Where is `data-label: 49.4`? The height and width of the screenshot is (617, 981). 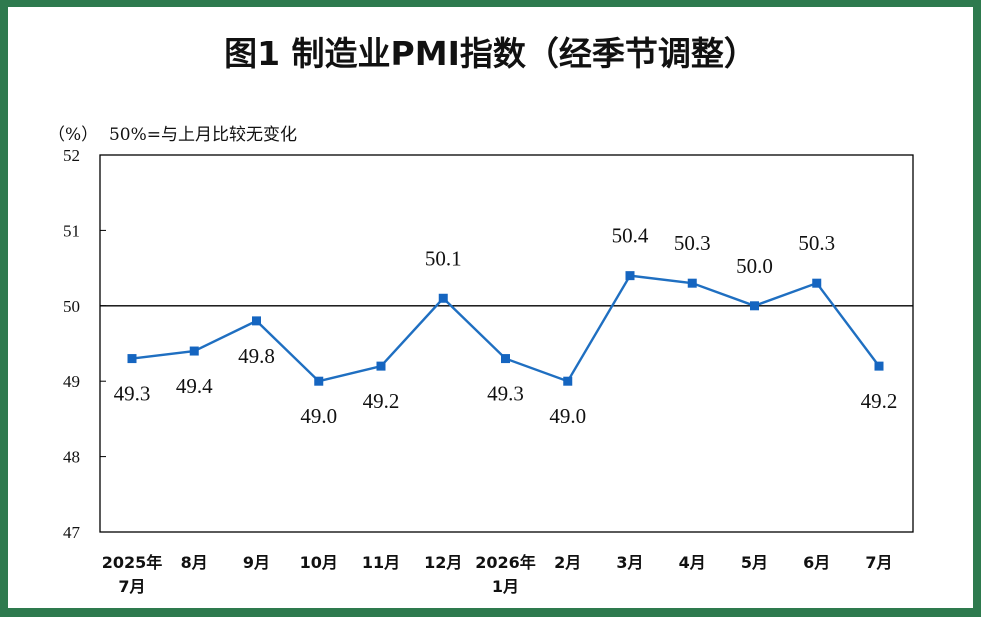 data-label: 49.4 is located at coordinates (194, 386).